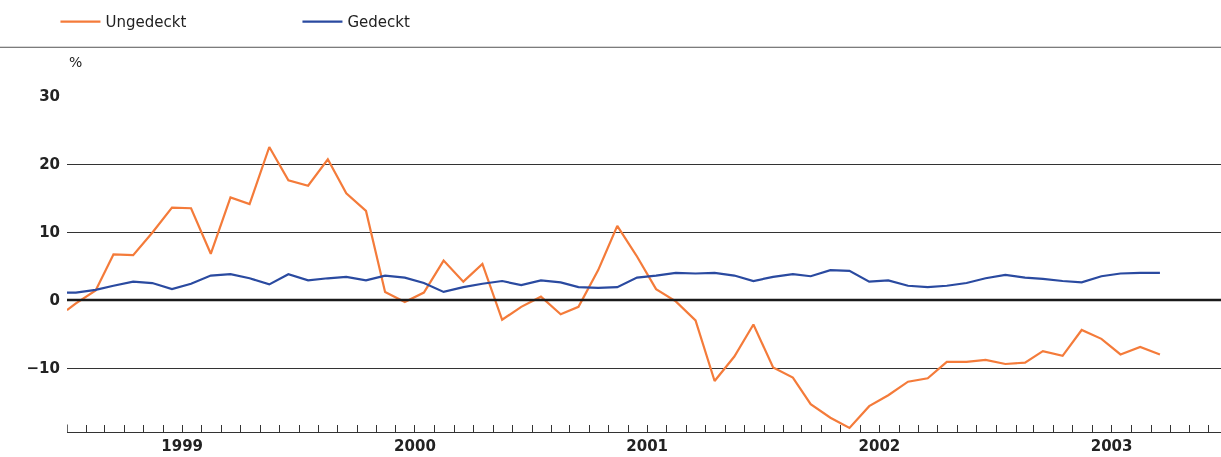 The height and width of the screenshot is (457, 1221). Describe the element at coordinates (1111, 446) in the screenshot. I see `x-tick-label: 2003` at that location.